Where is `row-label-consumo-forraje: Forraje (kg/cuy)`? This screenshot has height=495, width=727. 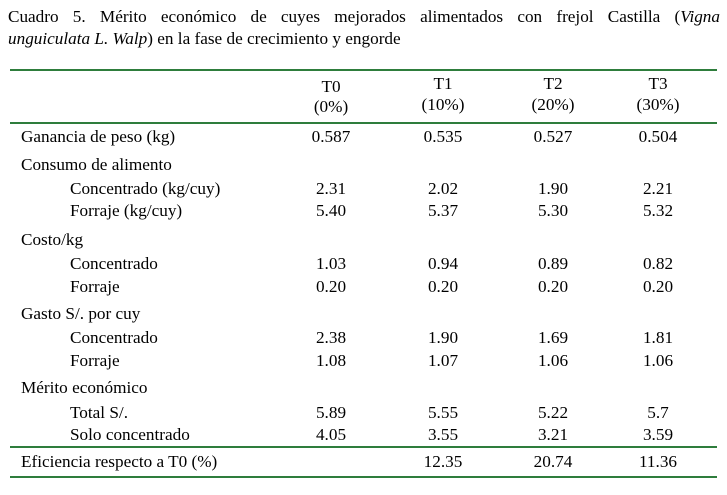
row-label-consumo-forraje: Forraje (kg/cuy) is located at coordinates (126, 210).